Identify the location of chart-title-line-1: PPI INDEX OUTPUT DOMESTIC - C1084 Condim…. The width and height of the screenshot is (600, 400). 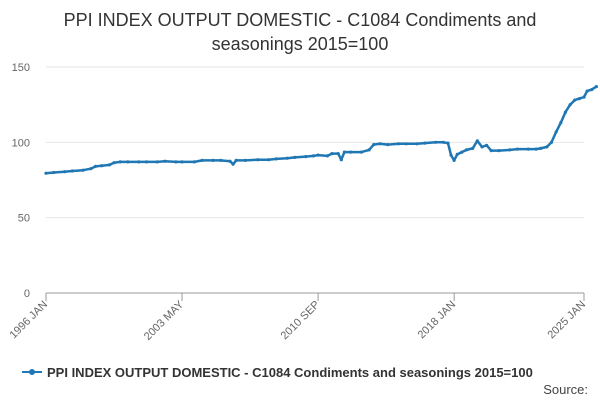
(300, 20).